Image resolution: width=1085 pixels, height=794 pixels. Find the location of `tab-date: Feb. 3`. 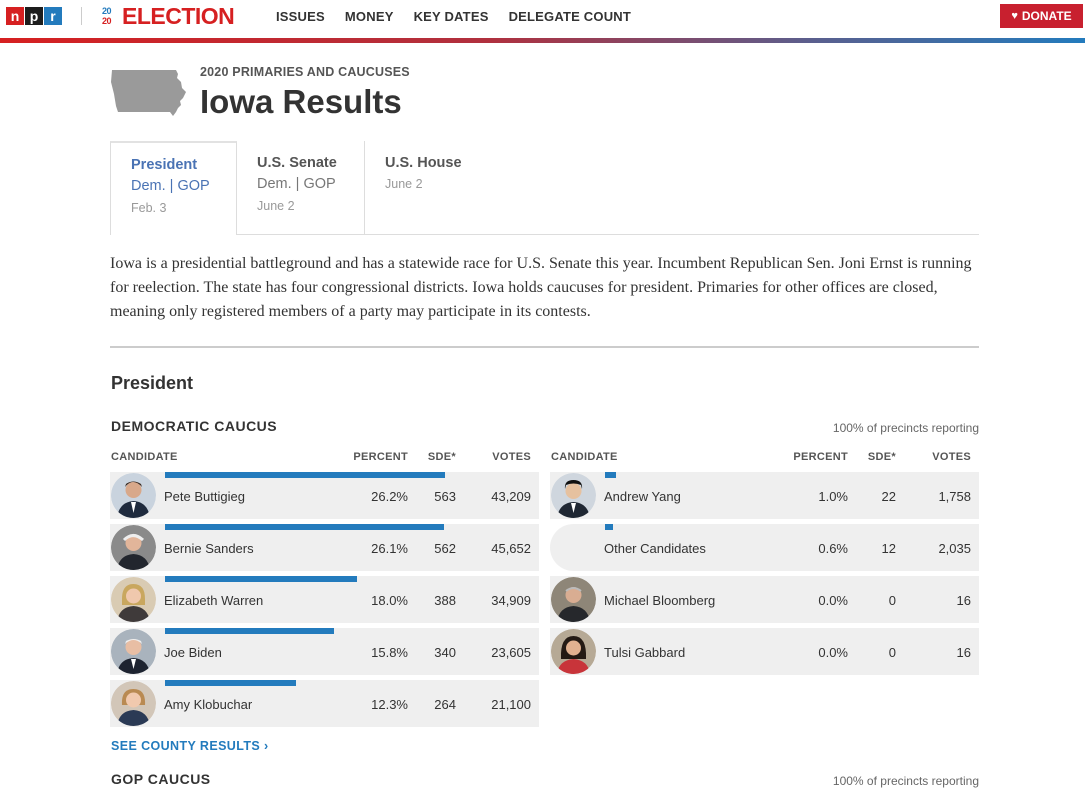

tab-date: Feb. 3 is located at coordinates (149, 208).